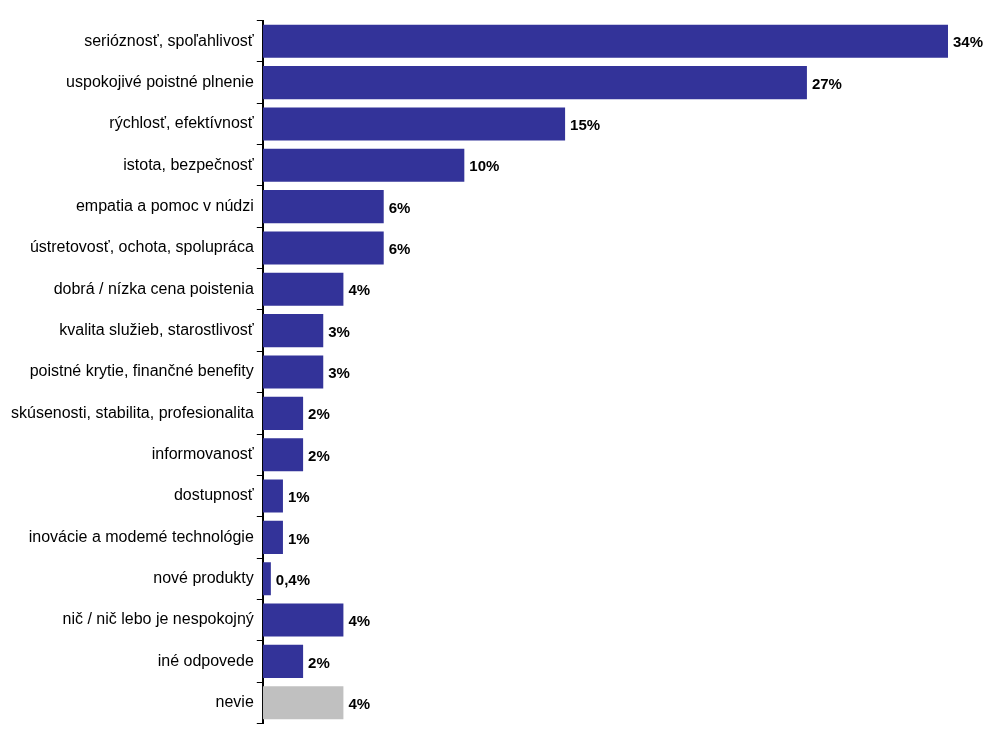 This screenshot has height=744, width=1006. What do you see at coordinates (164, 206) in the screenshot?
I see `y-tick-label: empatia a pomoc v núdzi` at bounding box center [164, 206].